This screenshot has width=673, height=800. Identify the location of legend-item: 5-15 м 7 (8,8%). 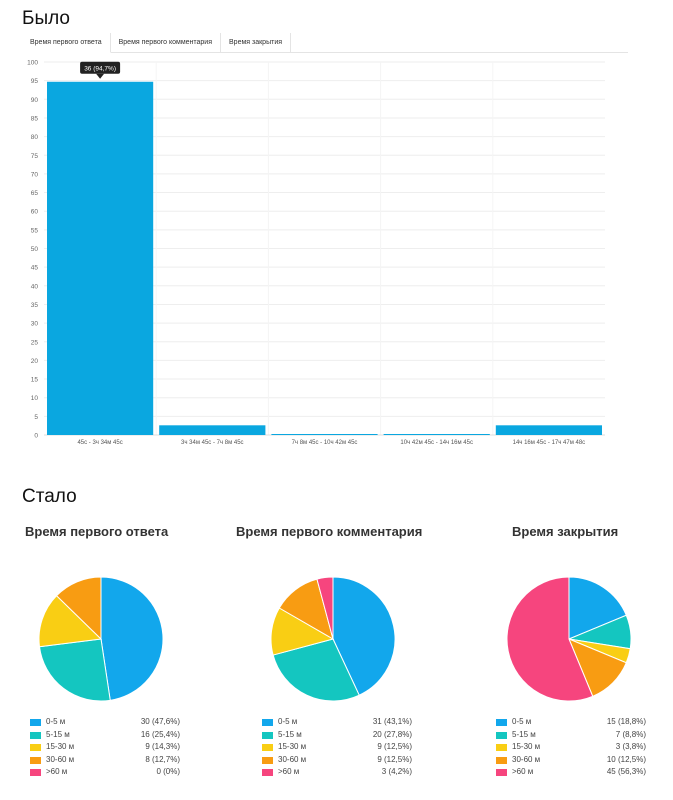
(571, 735).